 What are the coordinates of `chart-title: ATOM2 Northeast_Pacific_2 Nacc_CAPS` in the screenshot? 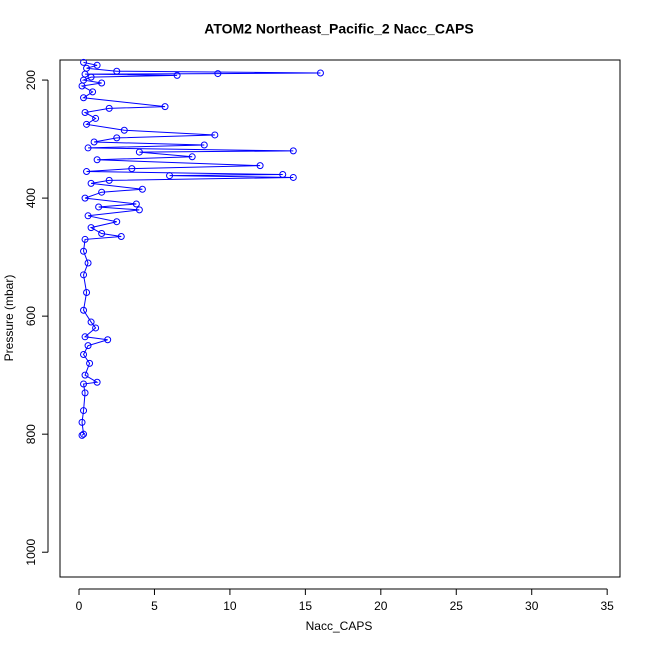 It's located at (338, 29).